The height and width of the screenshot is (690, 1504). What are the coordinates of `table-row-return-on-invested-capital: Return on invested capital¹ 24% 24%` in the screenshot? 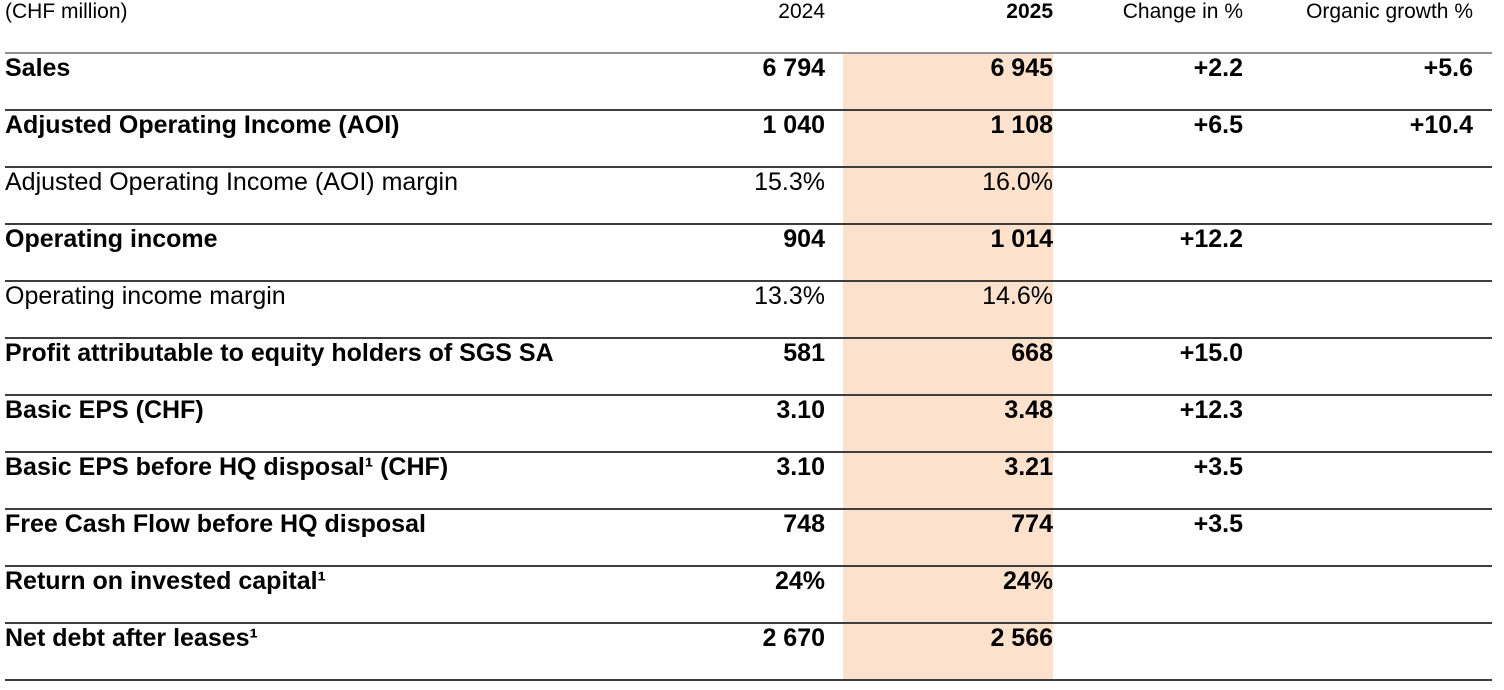 It's located at (748, 595).